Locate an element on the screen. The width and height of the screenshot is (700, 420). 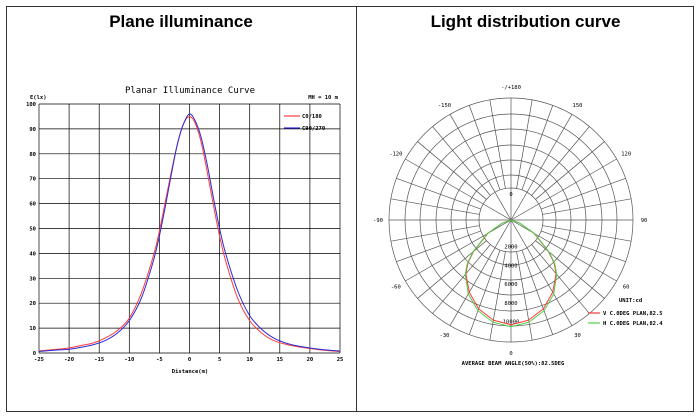
y-tick-label: 90 is located at coordinates (32, 130).